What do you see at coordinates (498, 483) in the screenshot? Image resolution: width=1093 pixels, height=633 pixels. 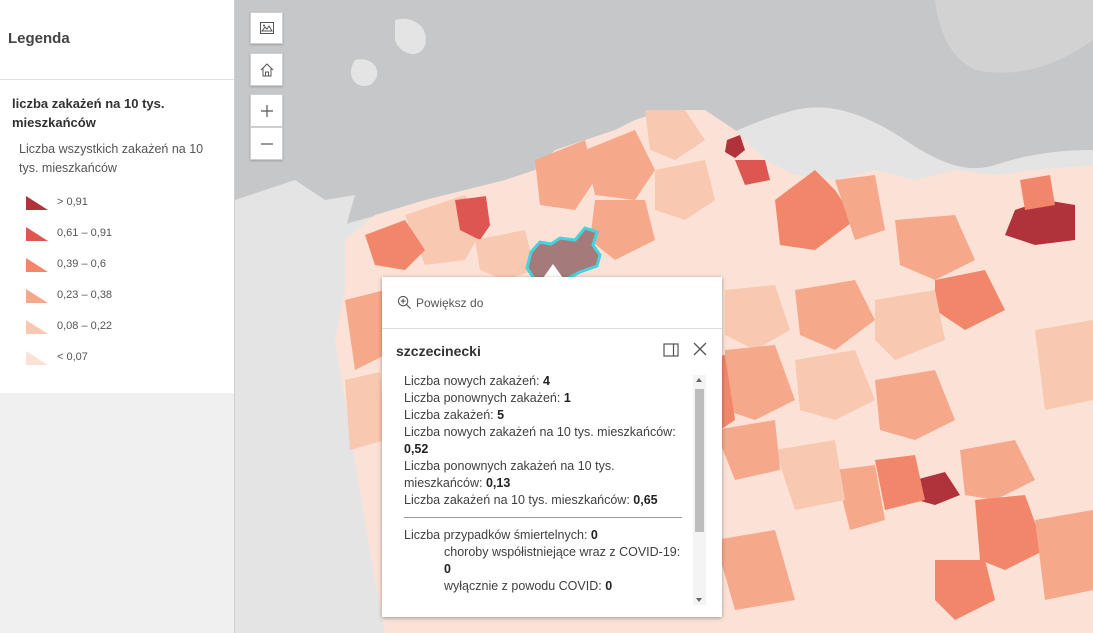 I see `row-value: 0,13` at bounding box center [498, 483].